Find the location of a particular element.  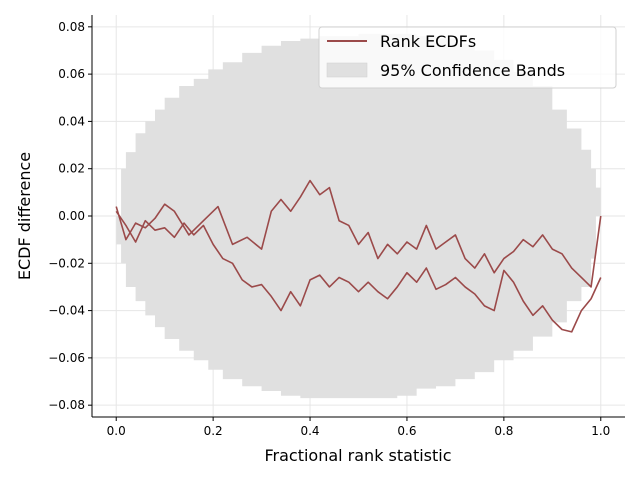

y-axis-title: ECDF difference is located at coordinates (24, 216).